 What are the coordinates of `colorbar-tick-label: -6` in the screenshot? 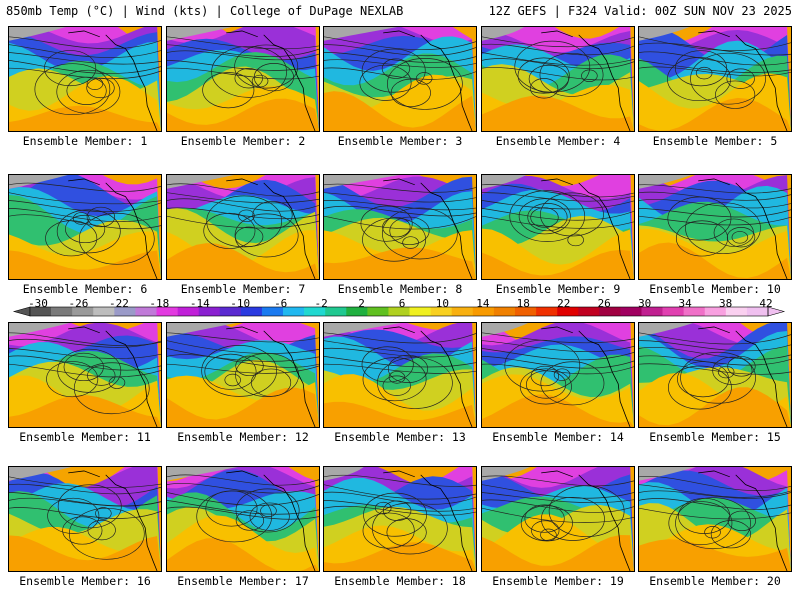 It's located at (281, 303).